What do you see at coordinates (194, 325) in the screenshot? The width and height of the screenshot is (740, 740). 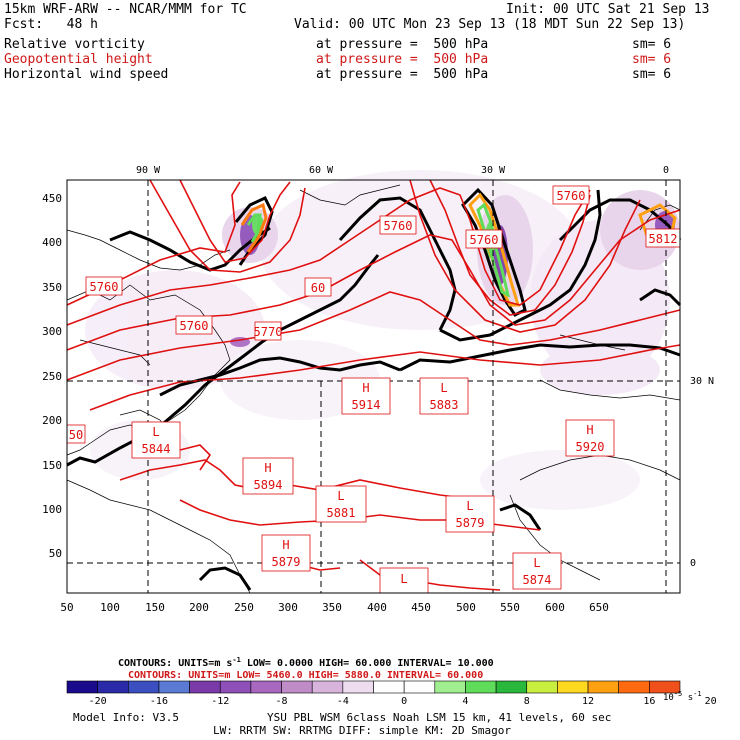 I see `height-label-5760-b: 5760` at bounding box center [194, 325].